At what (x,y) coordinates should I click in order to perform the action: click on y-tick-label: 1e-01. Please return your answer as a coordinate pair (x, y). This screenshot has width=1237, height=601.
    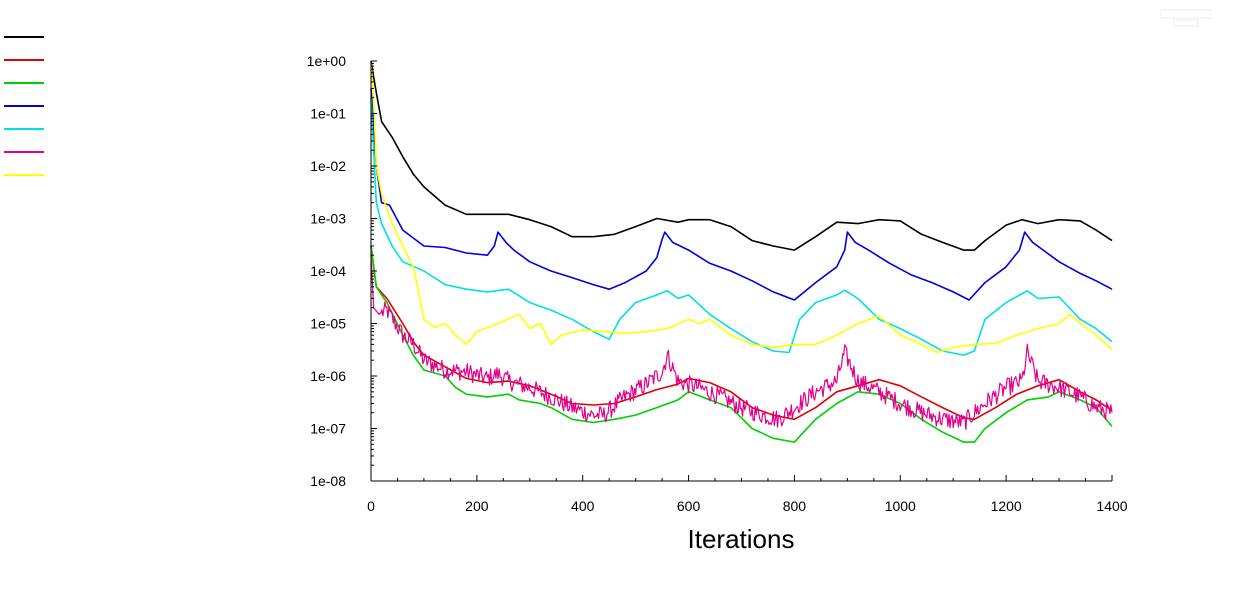
    Looking at the image, I should click on (328, 114).